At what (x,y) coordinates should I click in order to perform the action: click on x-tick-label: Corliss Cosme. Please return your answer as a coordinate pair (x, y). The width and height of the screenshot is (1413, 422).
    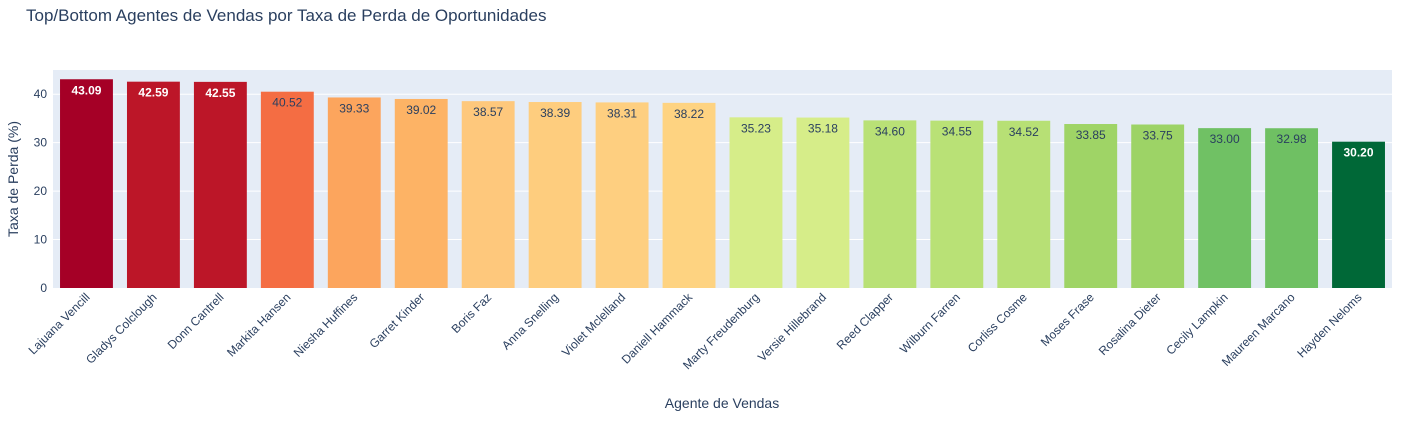
    Looking at the image, I should click on (997, 322).